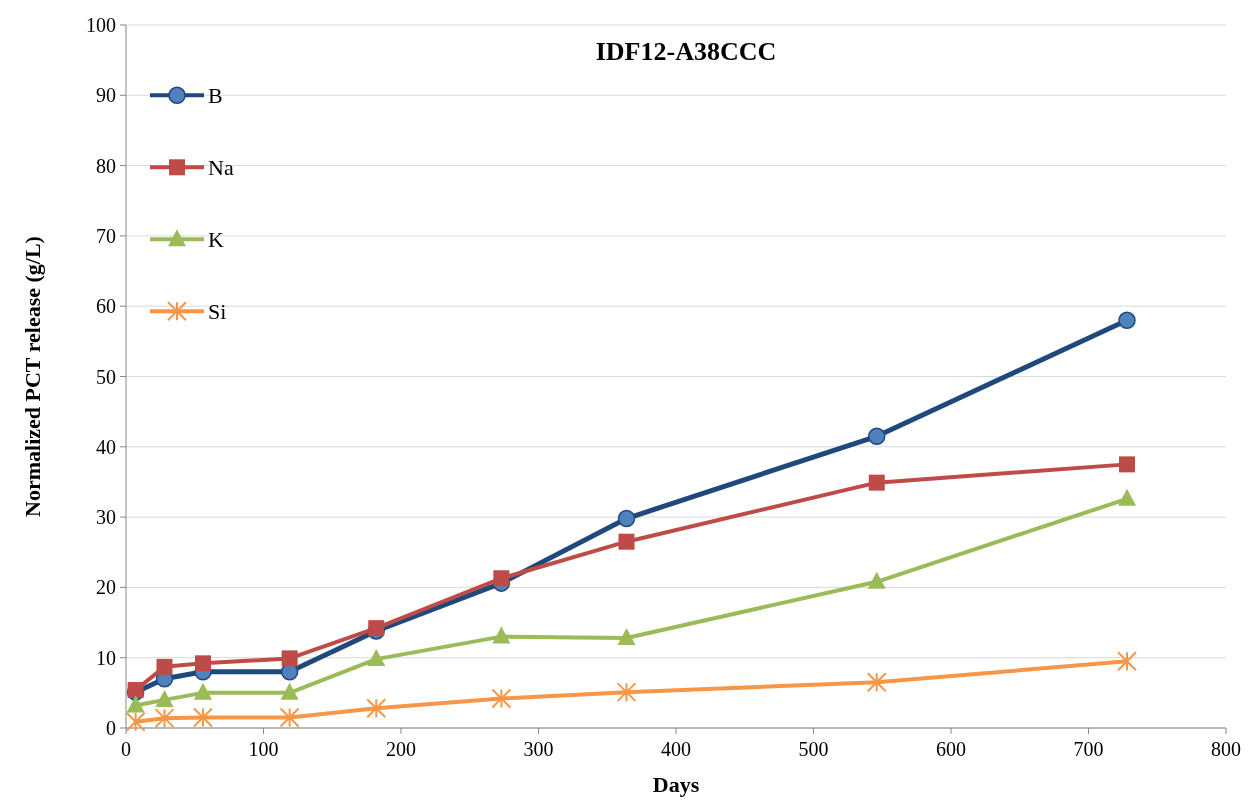 Image resolution: width=1258 pixels, height=802 pixels. Describe the element at coordinates (106, 235) in the screenshot. I see `y-tick-label: 70` at that location.